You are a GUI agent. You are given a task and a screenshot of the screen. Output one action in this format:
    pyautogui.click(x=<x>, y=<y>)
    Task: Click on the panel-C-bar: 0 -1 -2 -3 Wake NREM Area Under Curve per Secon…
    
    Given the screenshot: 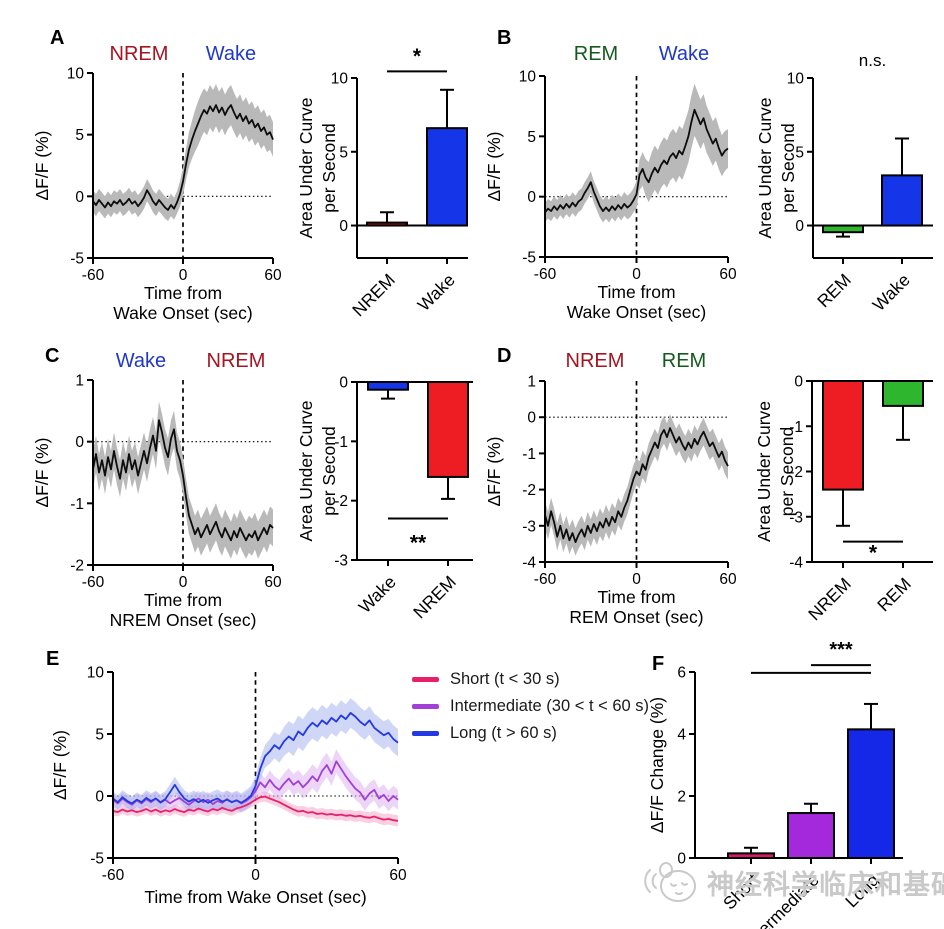 What is the action you would take?
    pyautogui.click(x=384, y=498)
    